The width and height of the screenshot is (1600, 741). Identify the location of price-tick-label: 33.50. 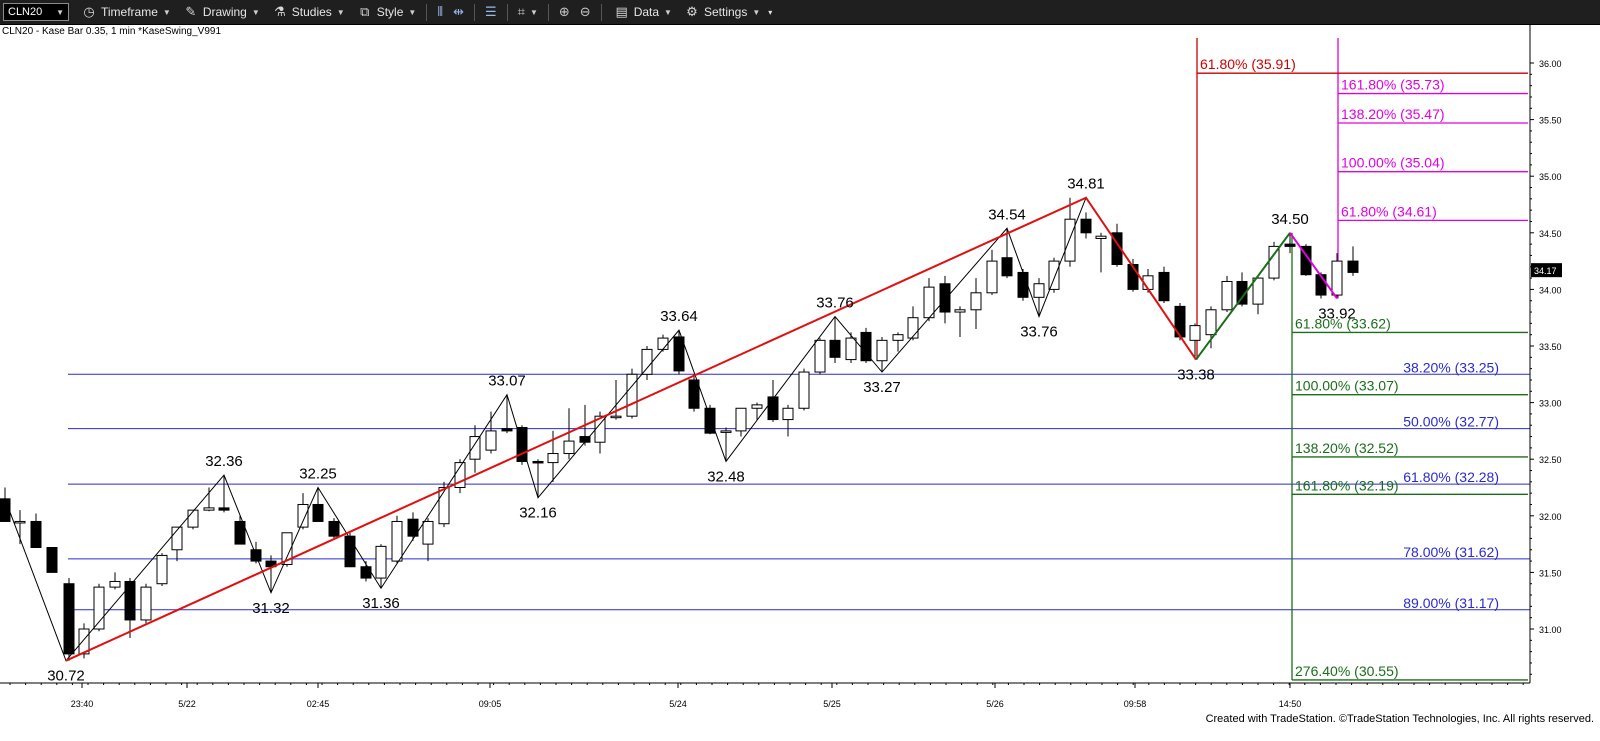
(1550, 347).